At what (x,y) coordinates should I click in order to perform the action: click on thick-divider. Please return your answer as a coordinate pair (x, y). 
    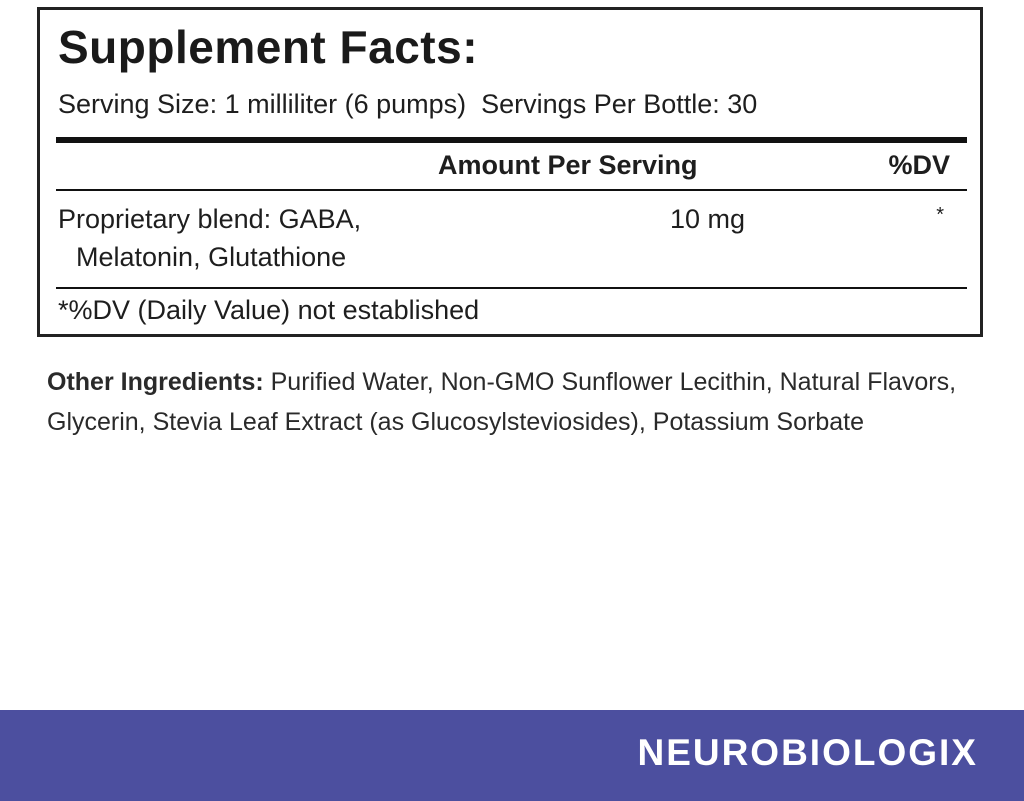
    Looking at the image, I should click on (511, 140).